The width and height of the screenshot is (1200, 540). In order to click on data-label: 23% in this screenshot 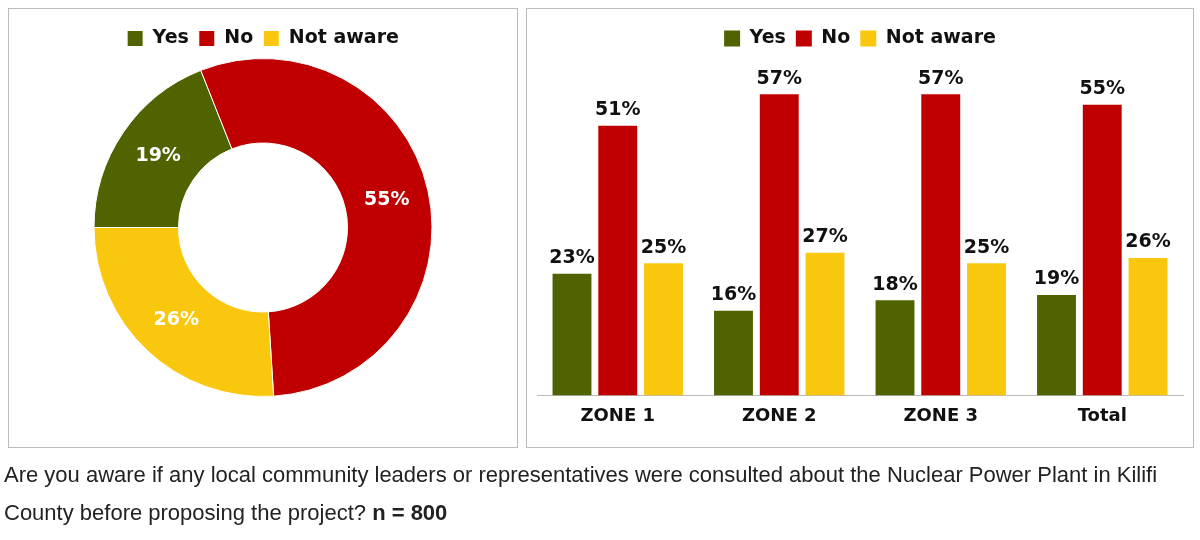, I will do `click(572, 256)`.